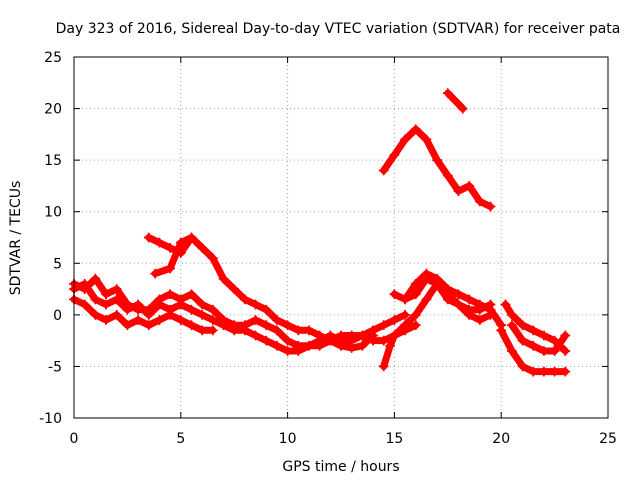 The width and height of the screenshot is (640, 480). What do you see at coordinates (74, 439) in the screenshot?
I see `x-tick-label: 0` at bounding box center [74, 439].